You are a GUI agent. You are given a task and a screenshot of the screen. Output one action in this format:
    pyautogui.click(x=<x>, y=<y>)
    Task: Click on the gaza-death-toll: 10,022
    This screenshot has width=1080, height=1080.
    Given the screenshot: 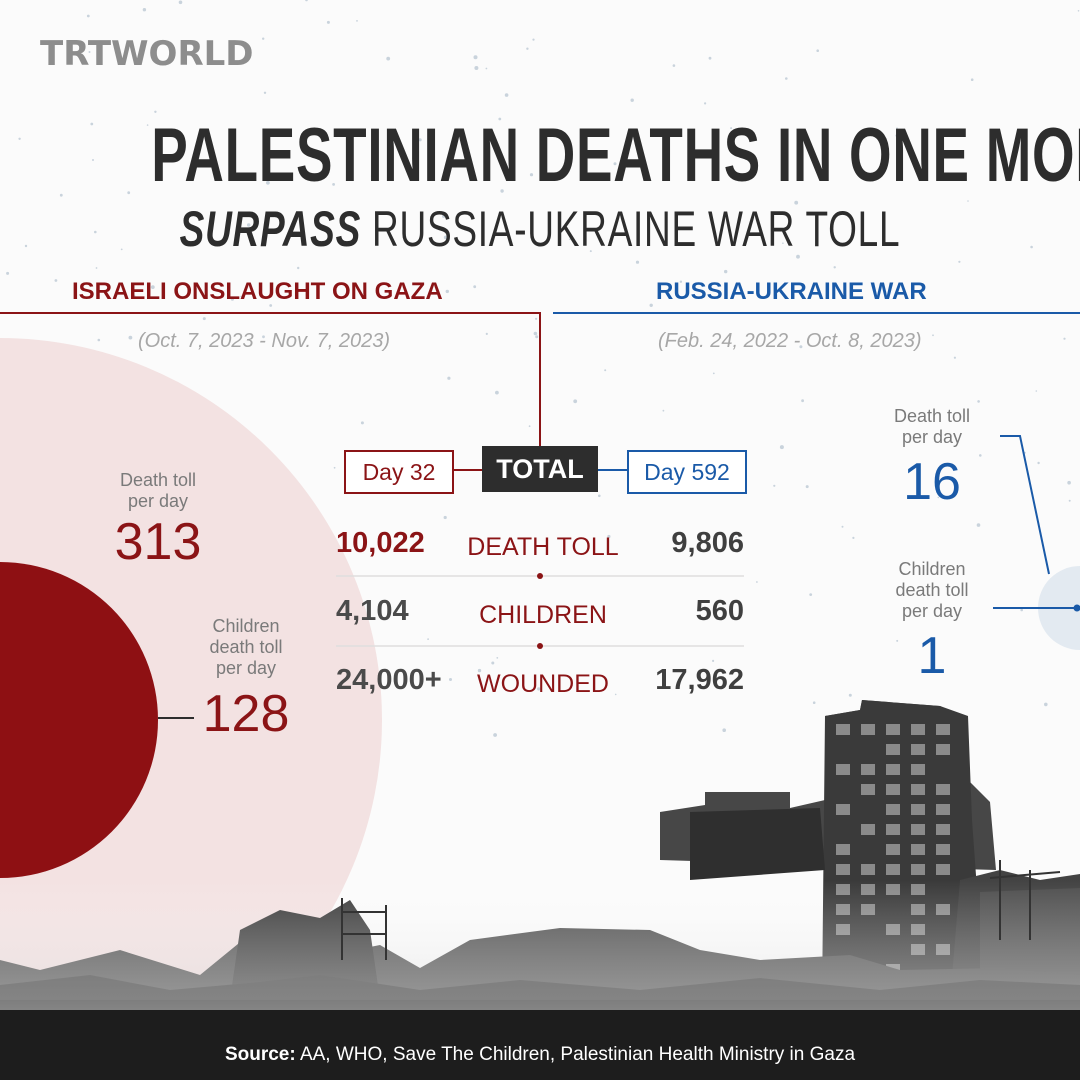 What is the action you would take?
    pyautogui.click(x=380, y=543)
    